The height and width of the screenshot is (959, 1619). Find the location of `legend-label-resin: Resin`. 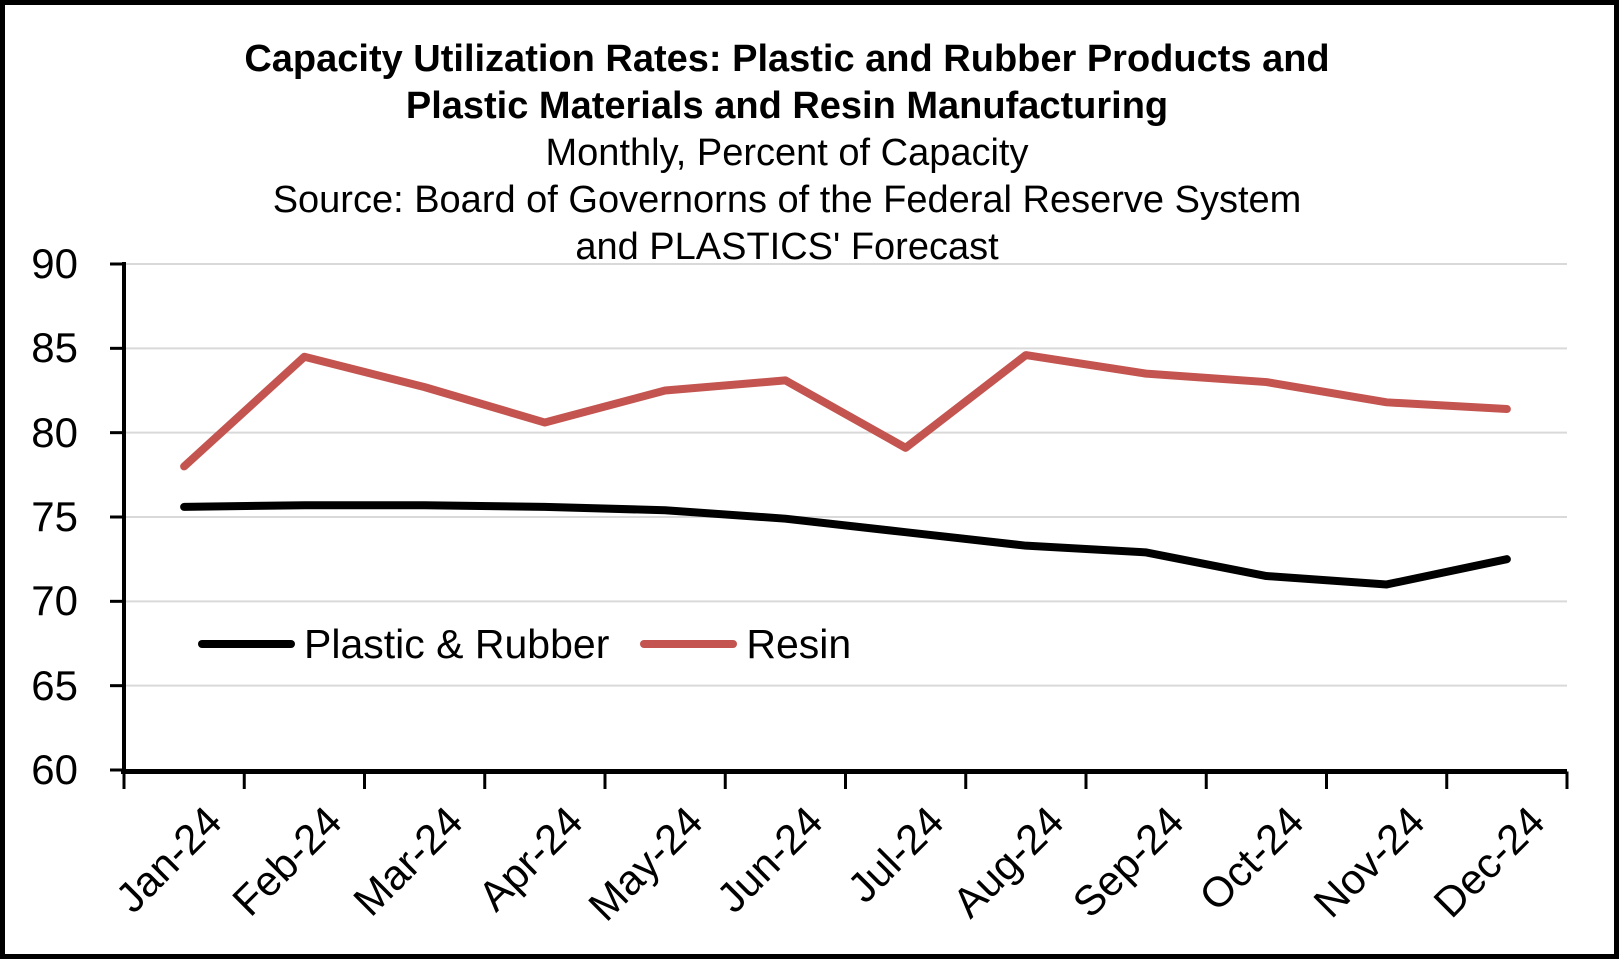

legend-label-resin: Resin is located at coordinates (799, 644).